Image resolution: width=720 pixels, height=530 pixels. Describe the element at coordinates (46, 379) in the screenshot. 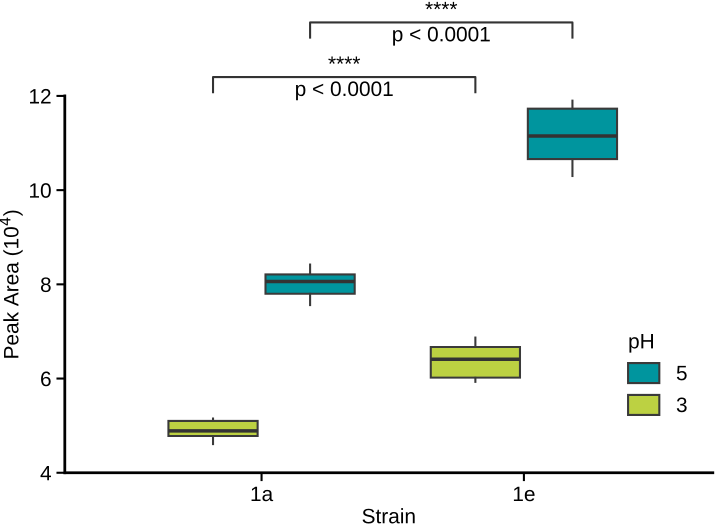

I see `y-tick-label: 6` at that location.